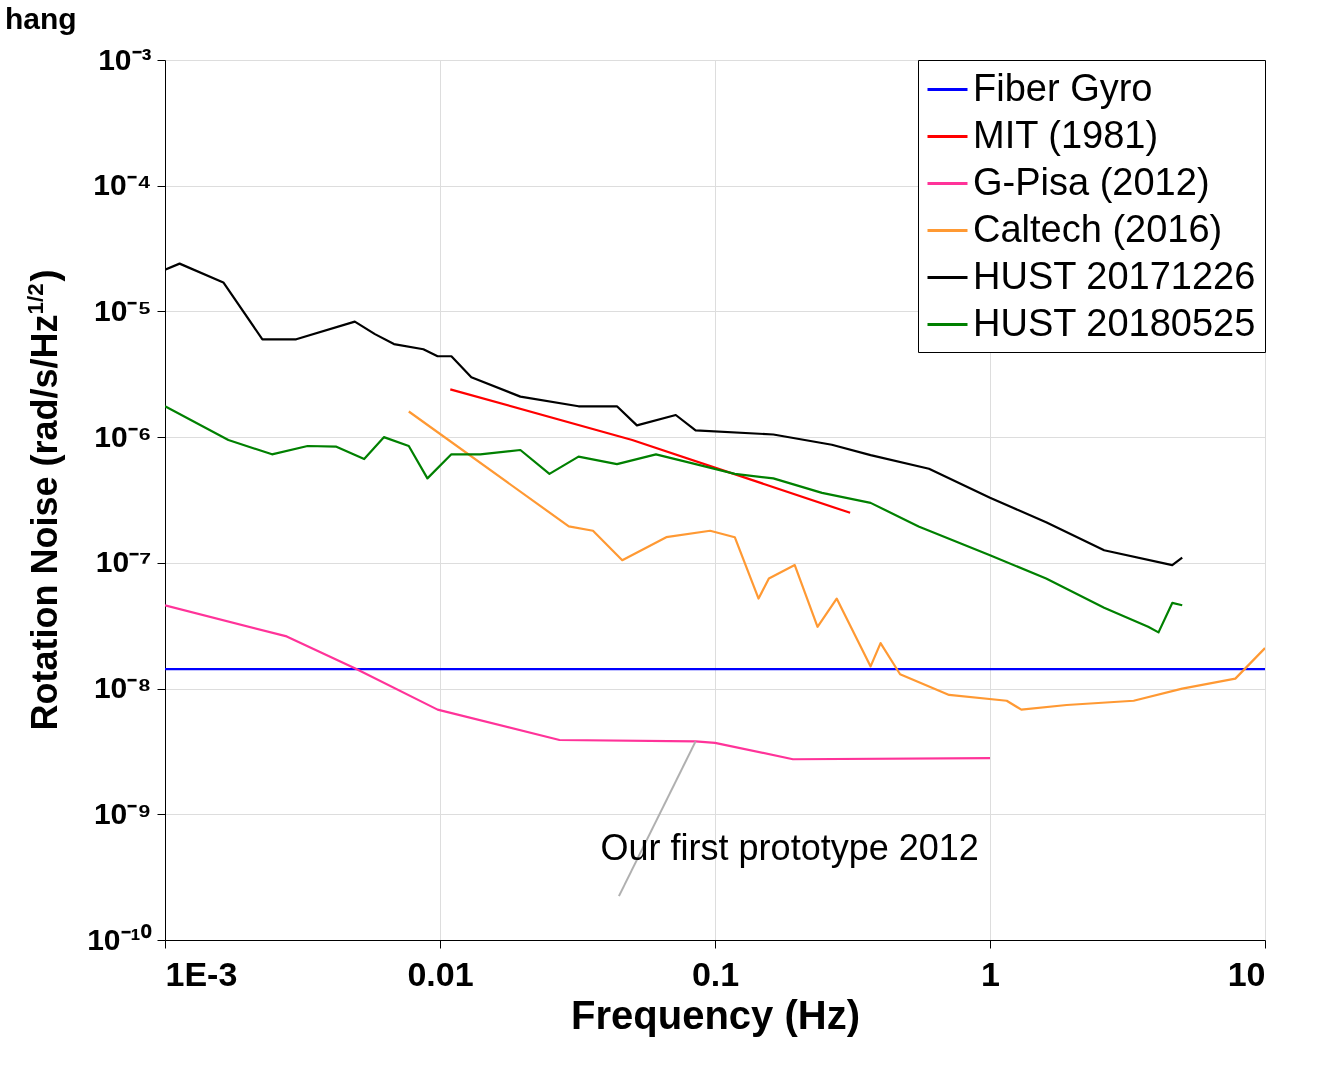  Describe the element at coordinates (123, 310) in the screenshot. I see `y-tick-label: 10⁻⁵` at that location.